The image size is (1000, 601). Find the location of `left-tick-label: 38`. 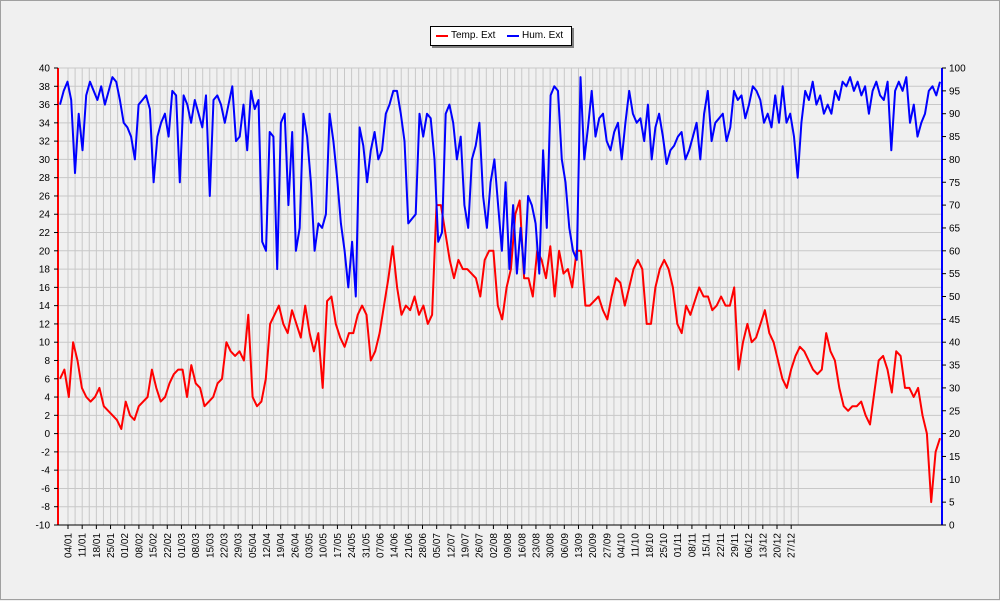

left-tick-label: 38 is located at coordinates (45, 87).